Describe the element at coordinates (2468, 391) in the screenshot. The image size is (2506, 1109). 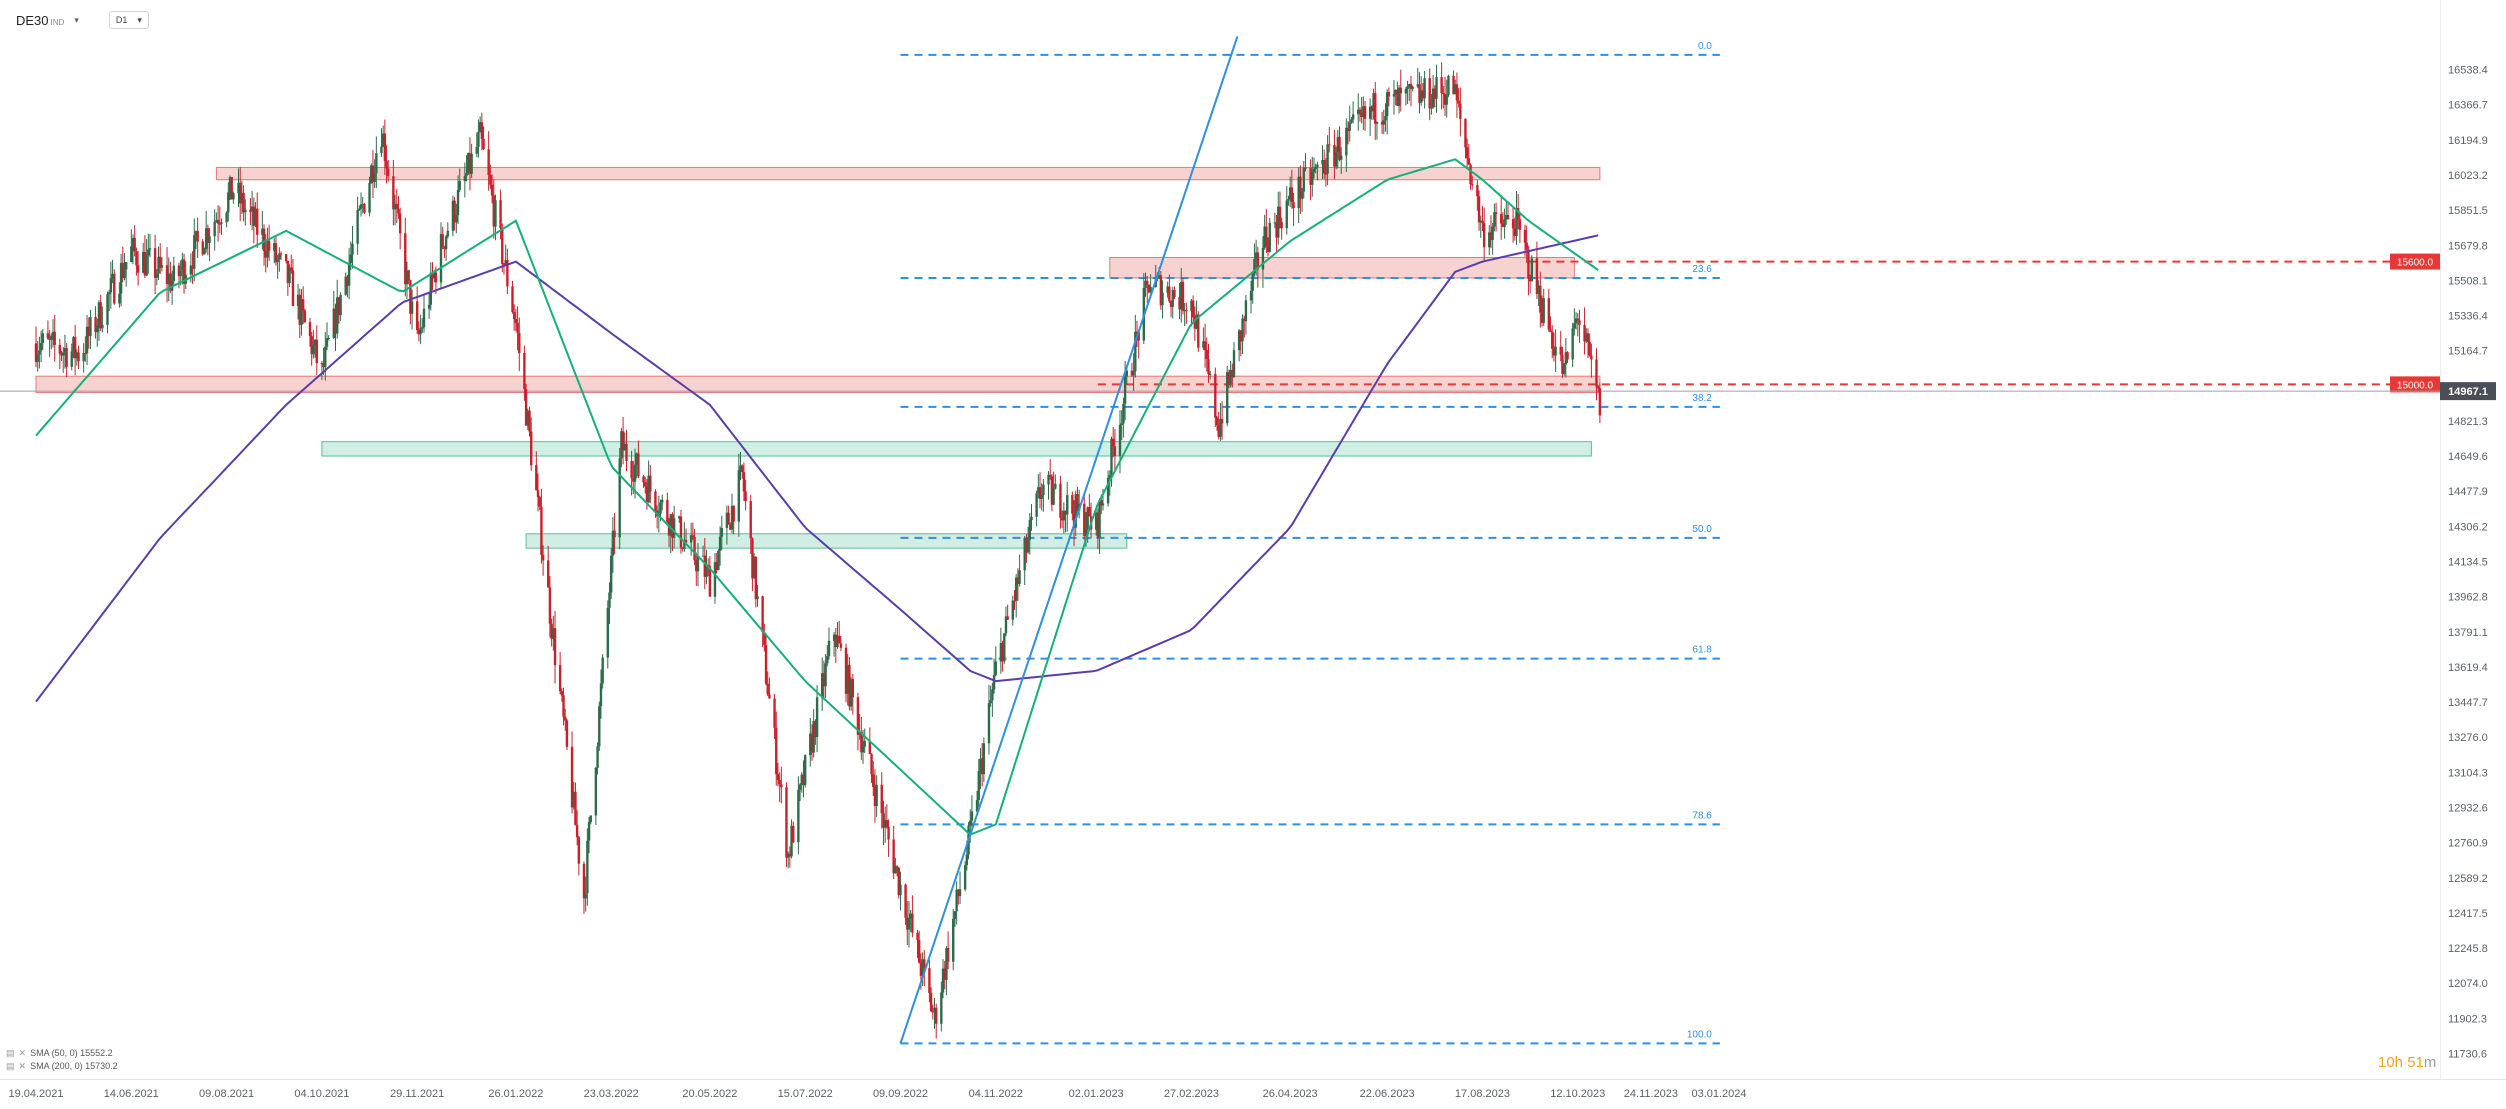
I see `current-price-badge` at that location.